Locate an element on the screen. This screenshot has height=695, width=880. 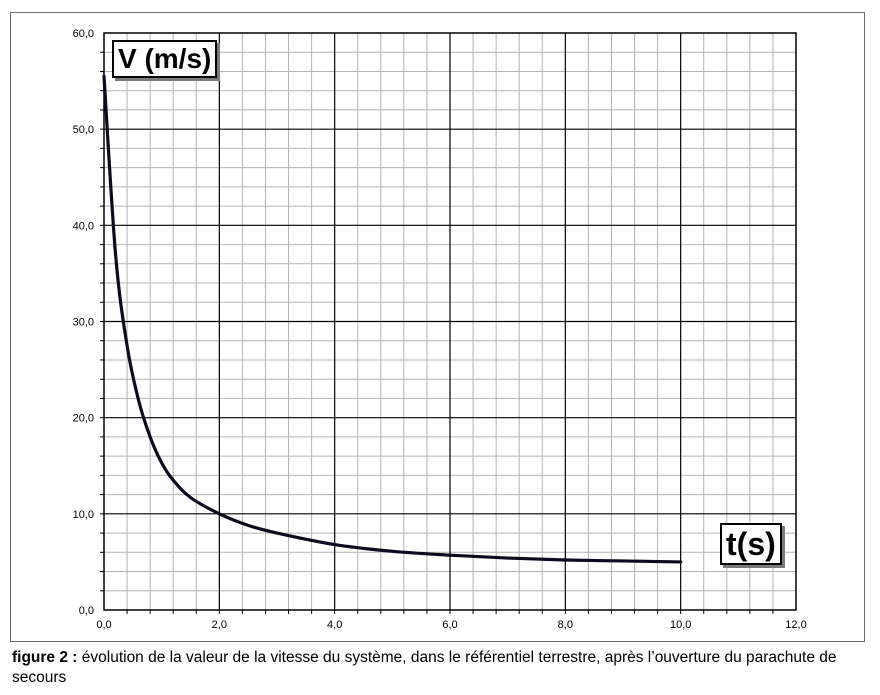
y-tick-label: 10,0 is located at coordinates (83, 515).